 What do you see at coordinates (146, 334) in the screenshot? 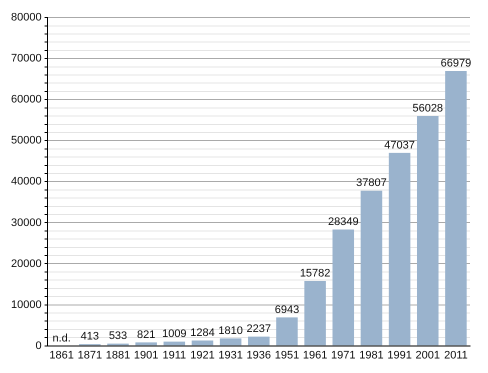
I see `data-label: 821` at bounding box center [146, 334].